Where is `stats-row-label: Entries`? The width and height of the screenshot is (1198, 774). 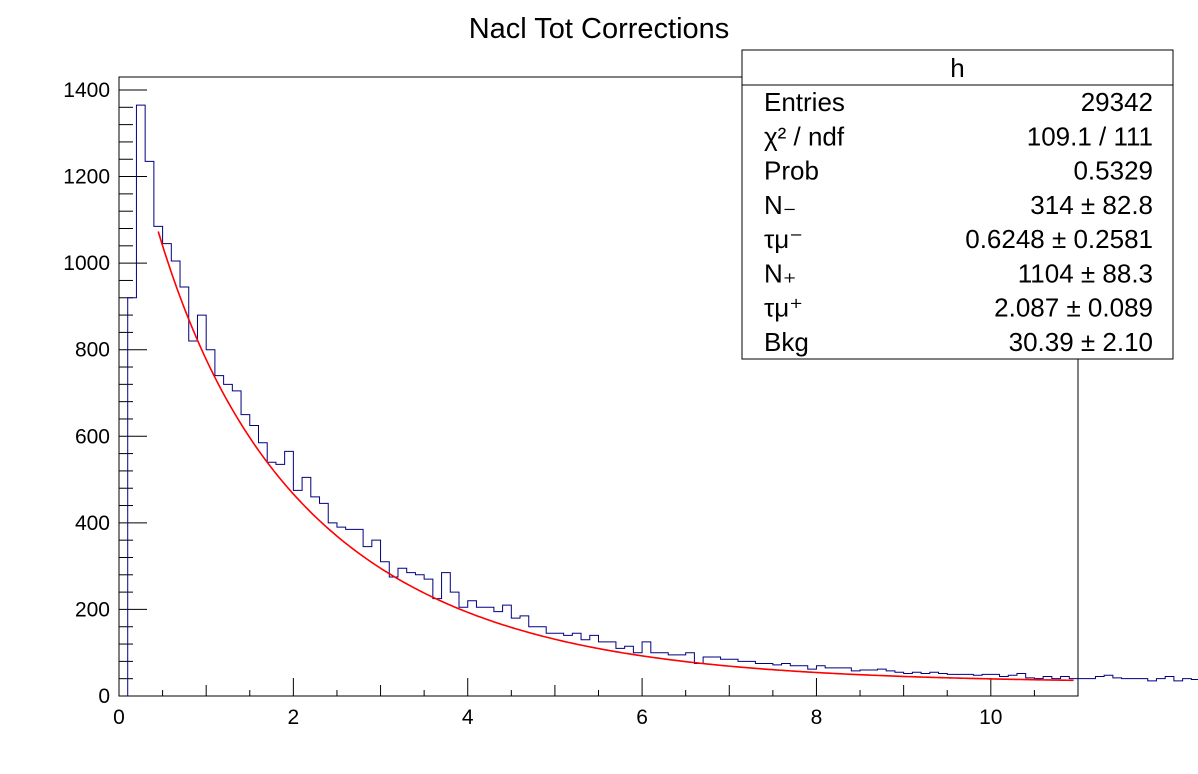
stats-row-label: Entries is located at coordinates (804, 102).